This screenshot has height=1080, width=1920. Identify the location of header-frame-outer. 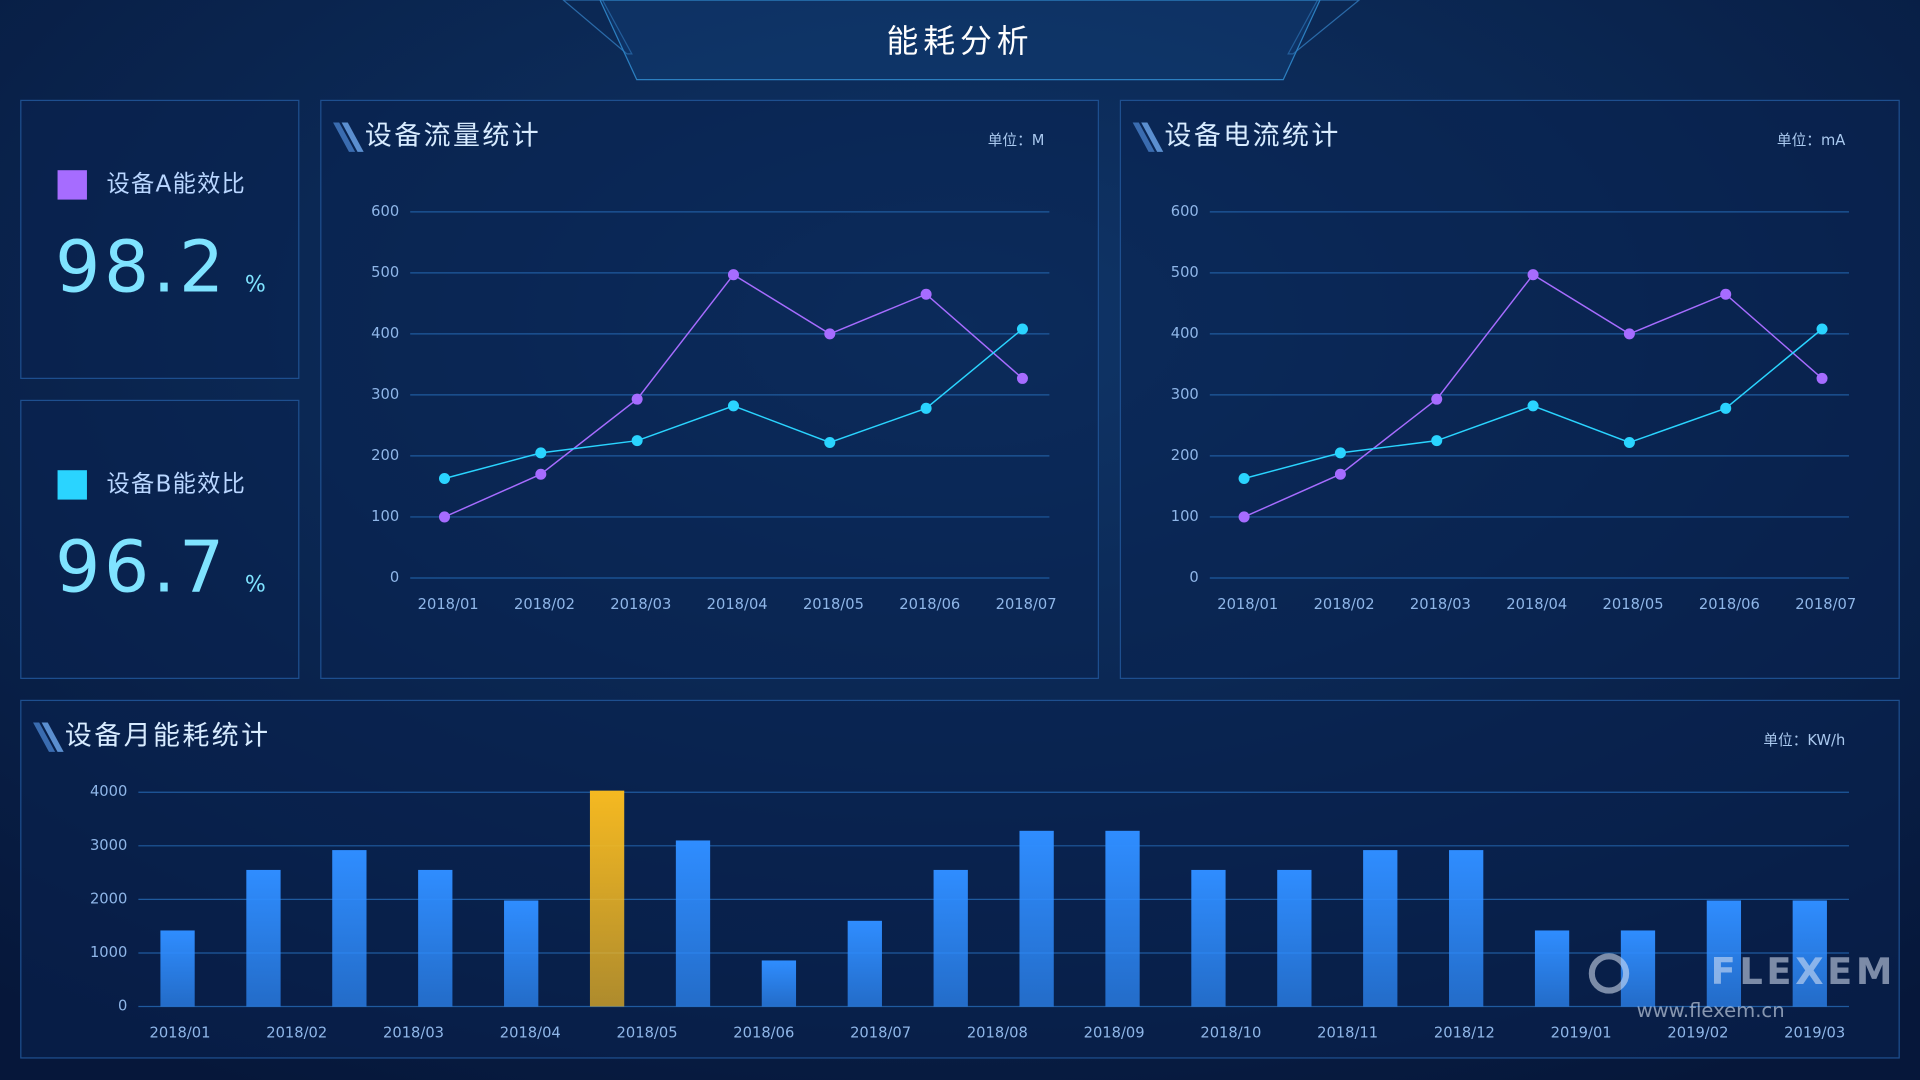
(961, 27).